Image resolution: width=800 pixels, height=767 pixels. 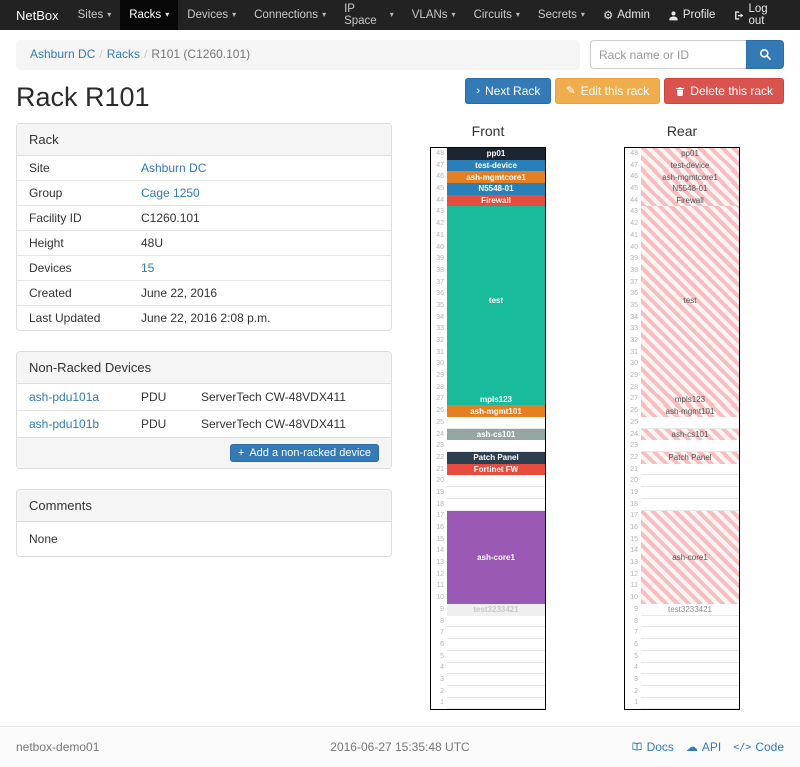 I want to click on nonracked-panel-footer: + Add a non-racked device, so click(x=204, y=452).